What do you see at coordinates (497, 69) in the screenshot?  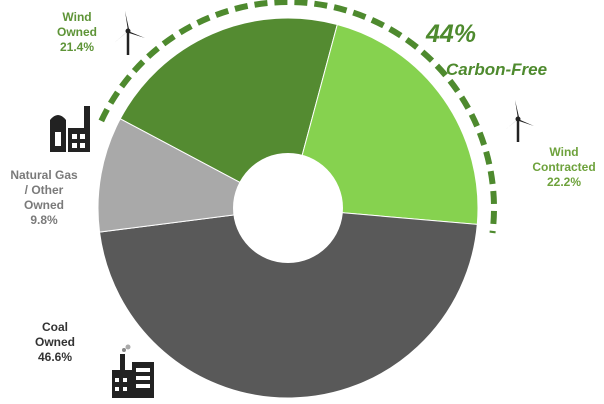 I see `carbon-free-label: Carbon-Free` at bounding box center [497, 69].